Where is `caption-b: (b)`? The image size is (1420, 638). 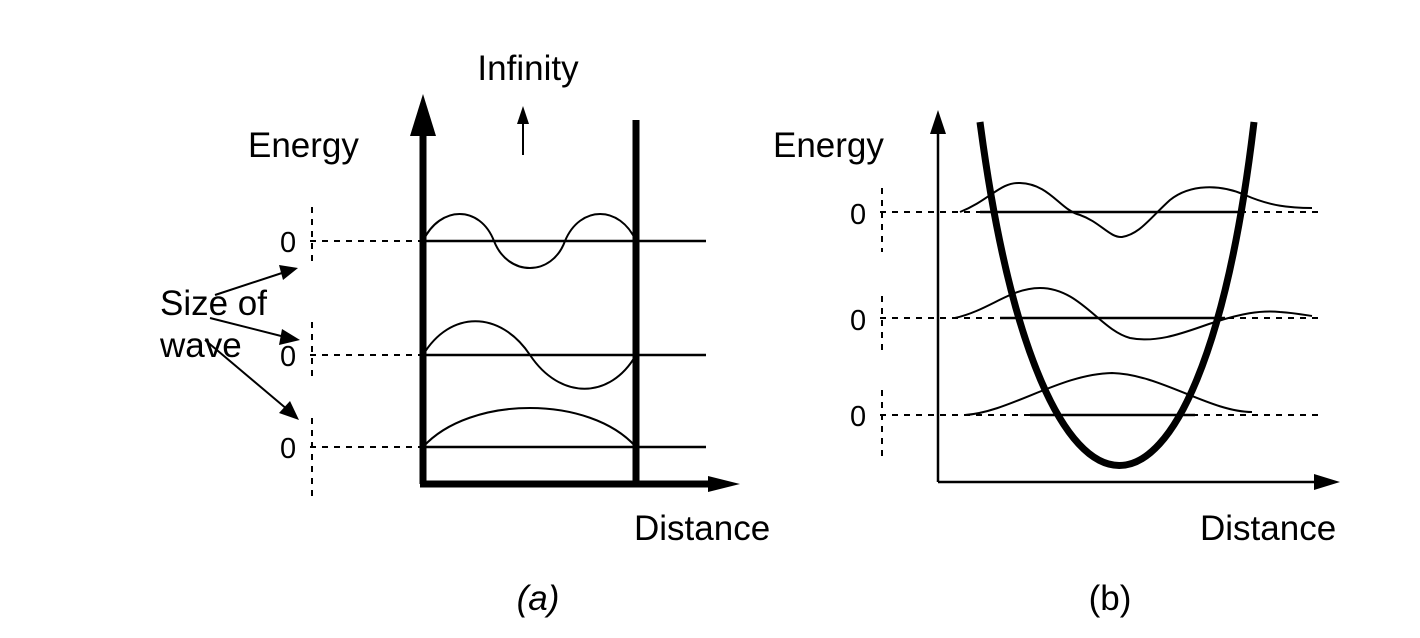 caption-b: (b) is located at coordinates (1110, 598).